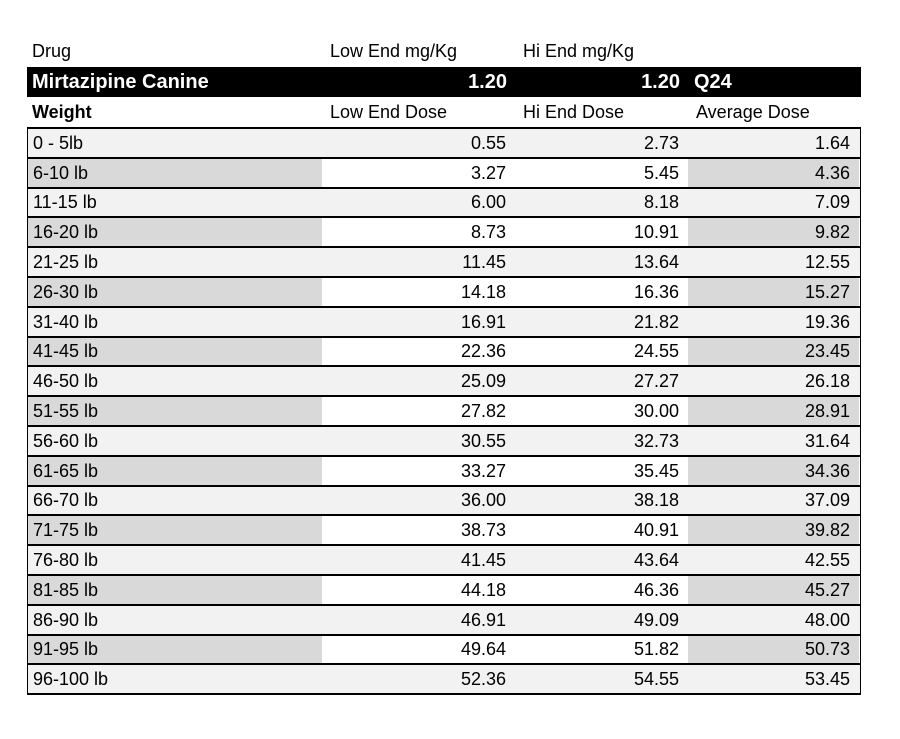  Describe the element at coordinates (656, 381) in the screenshot. I see `hi-dose-cell: 27.27` at that location.